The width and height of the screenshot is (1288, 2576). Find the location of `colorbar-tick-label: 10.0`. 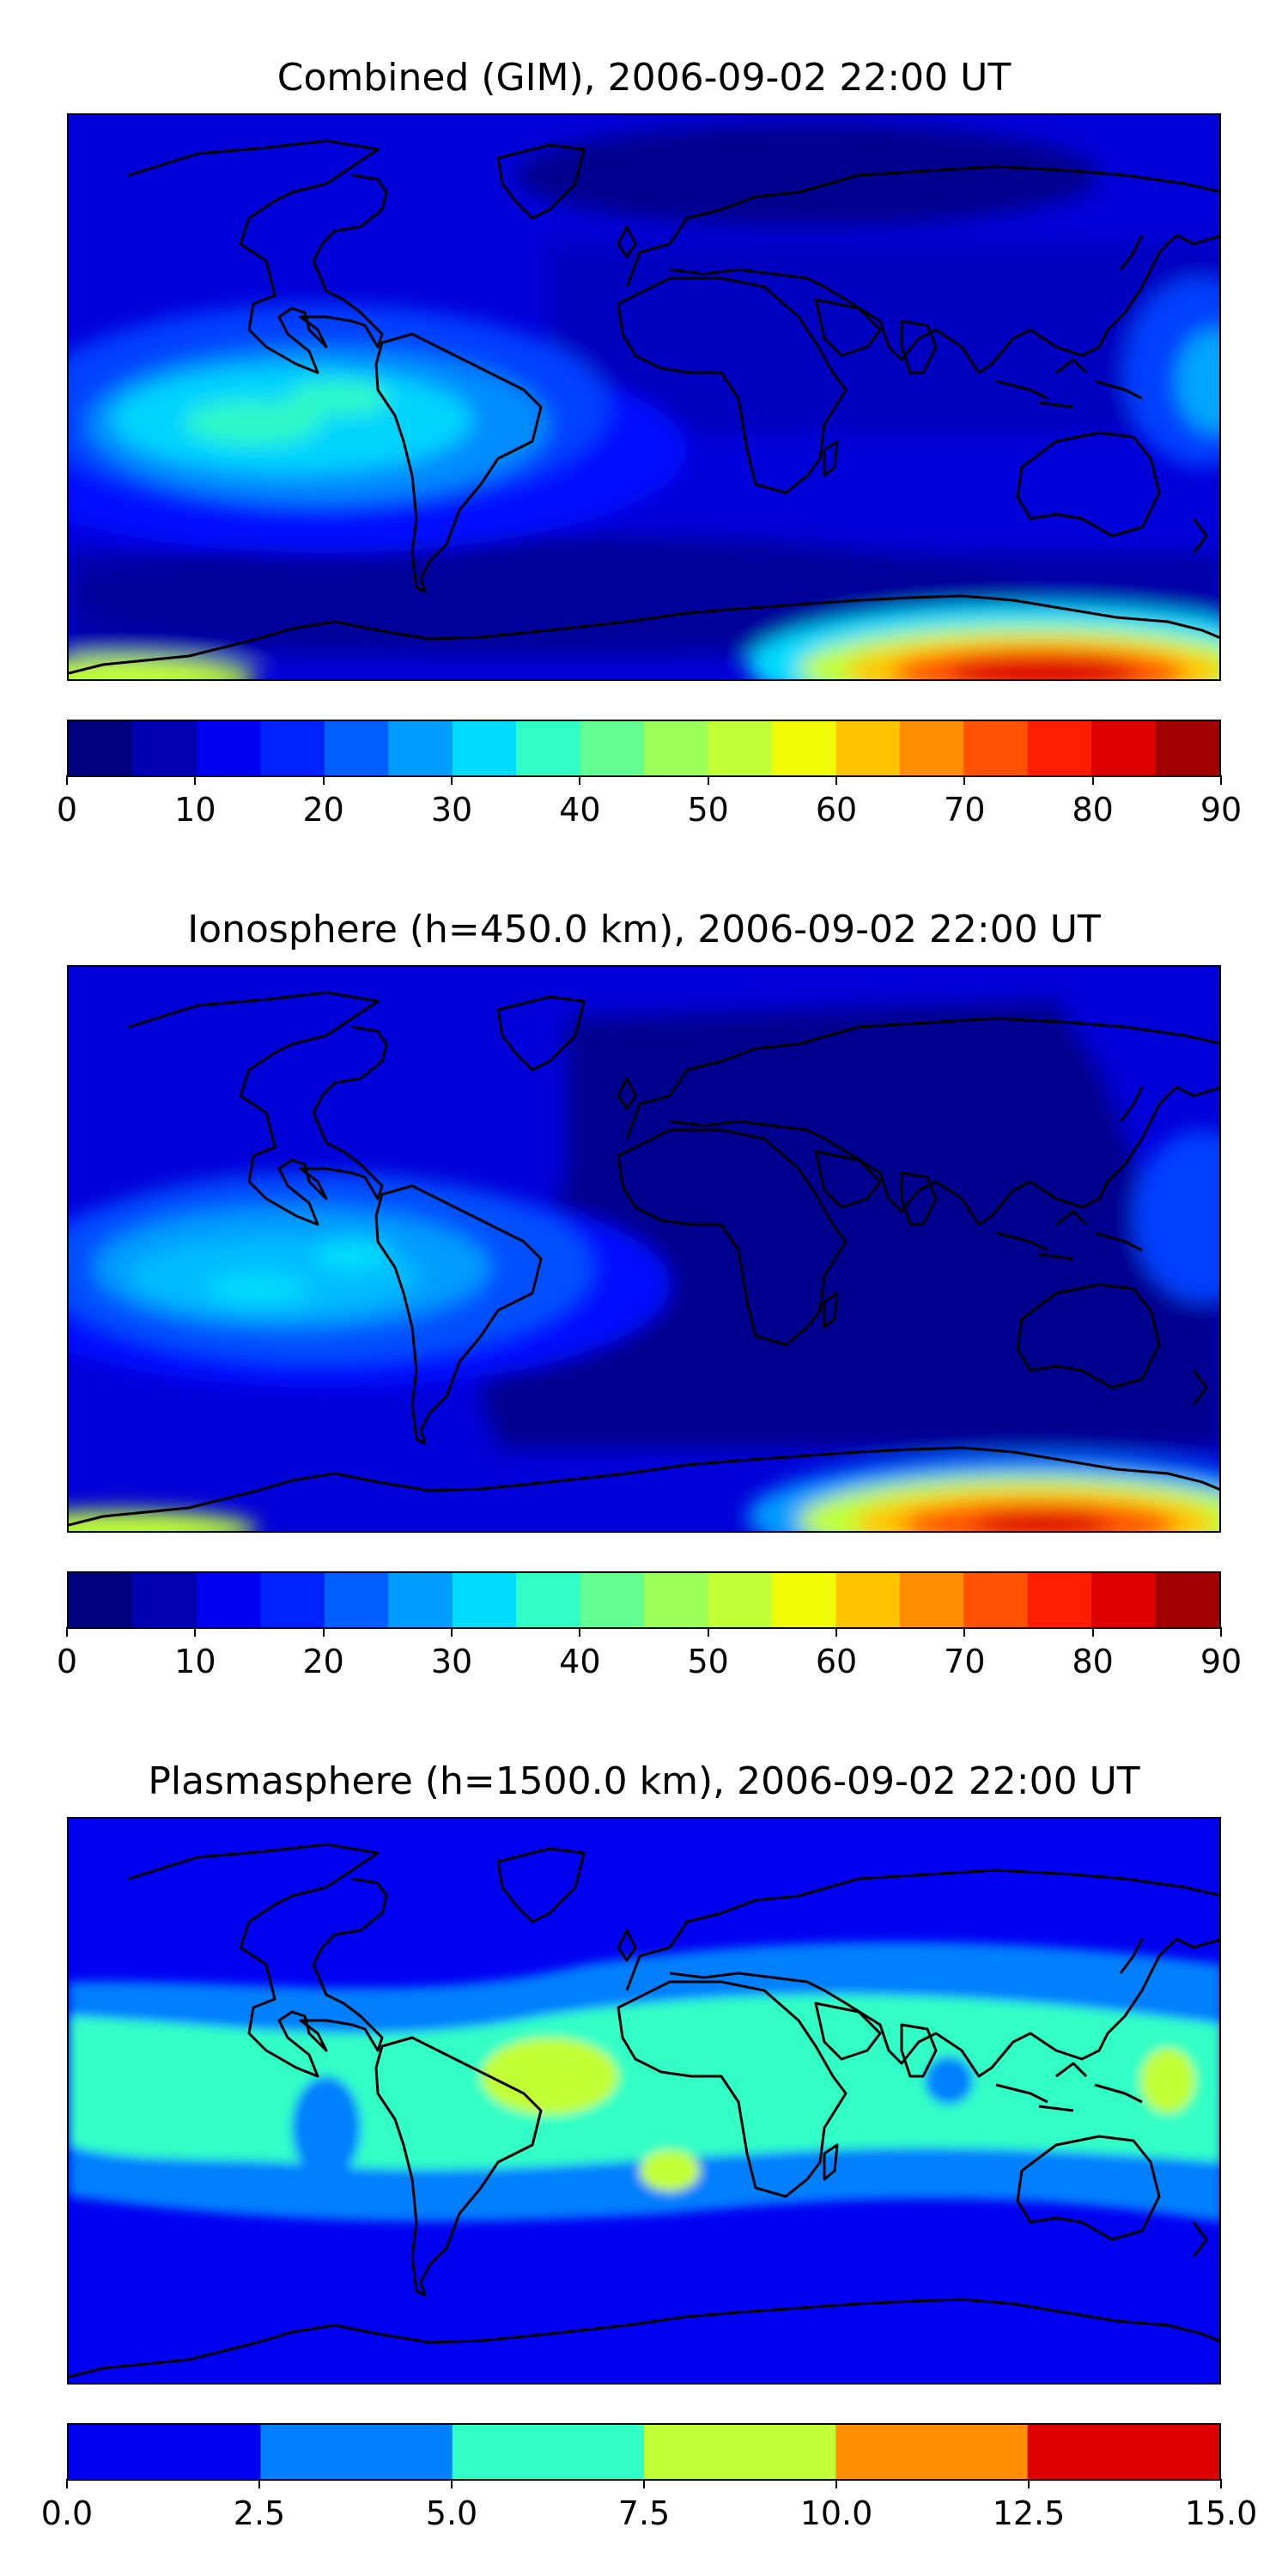

colorbar-tick-label: 10.0 is located at coordinates (836, 2513).